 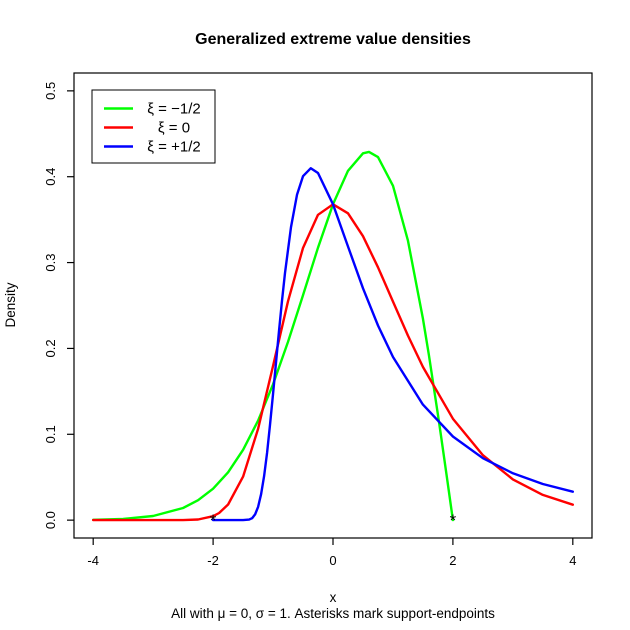 I want to click on chart-title: Generalized extreme value densities, so click(x=333, y=39).